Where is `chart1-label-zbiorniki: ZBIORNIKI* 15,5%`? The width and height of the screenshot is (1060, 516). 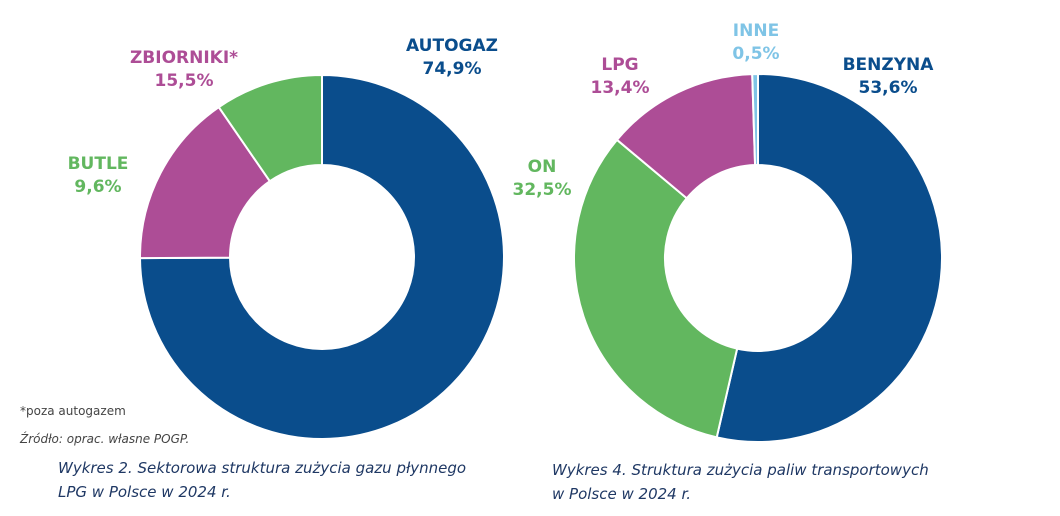
chart1-label-zbiorniki: ZBIORNIKI* 15,5% is located at coordinates (184, 69).